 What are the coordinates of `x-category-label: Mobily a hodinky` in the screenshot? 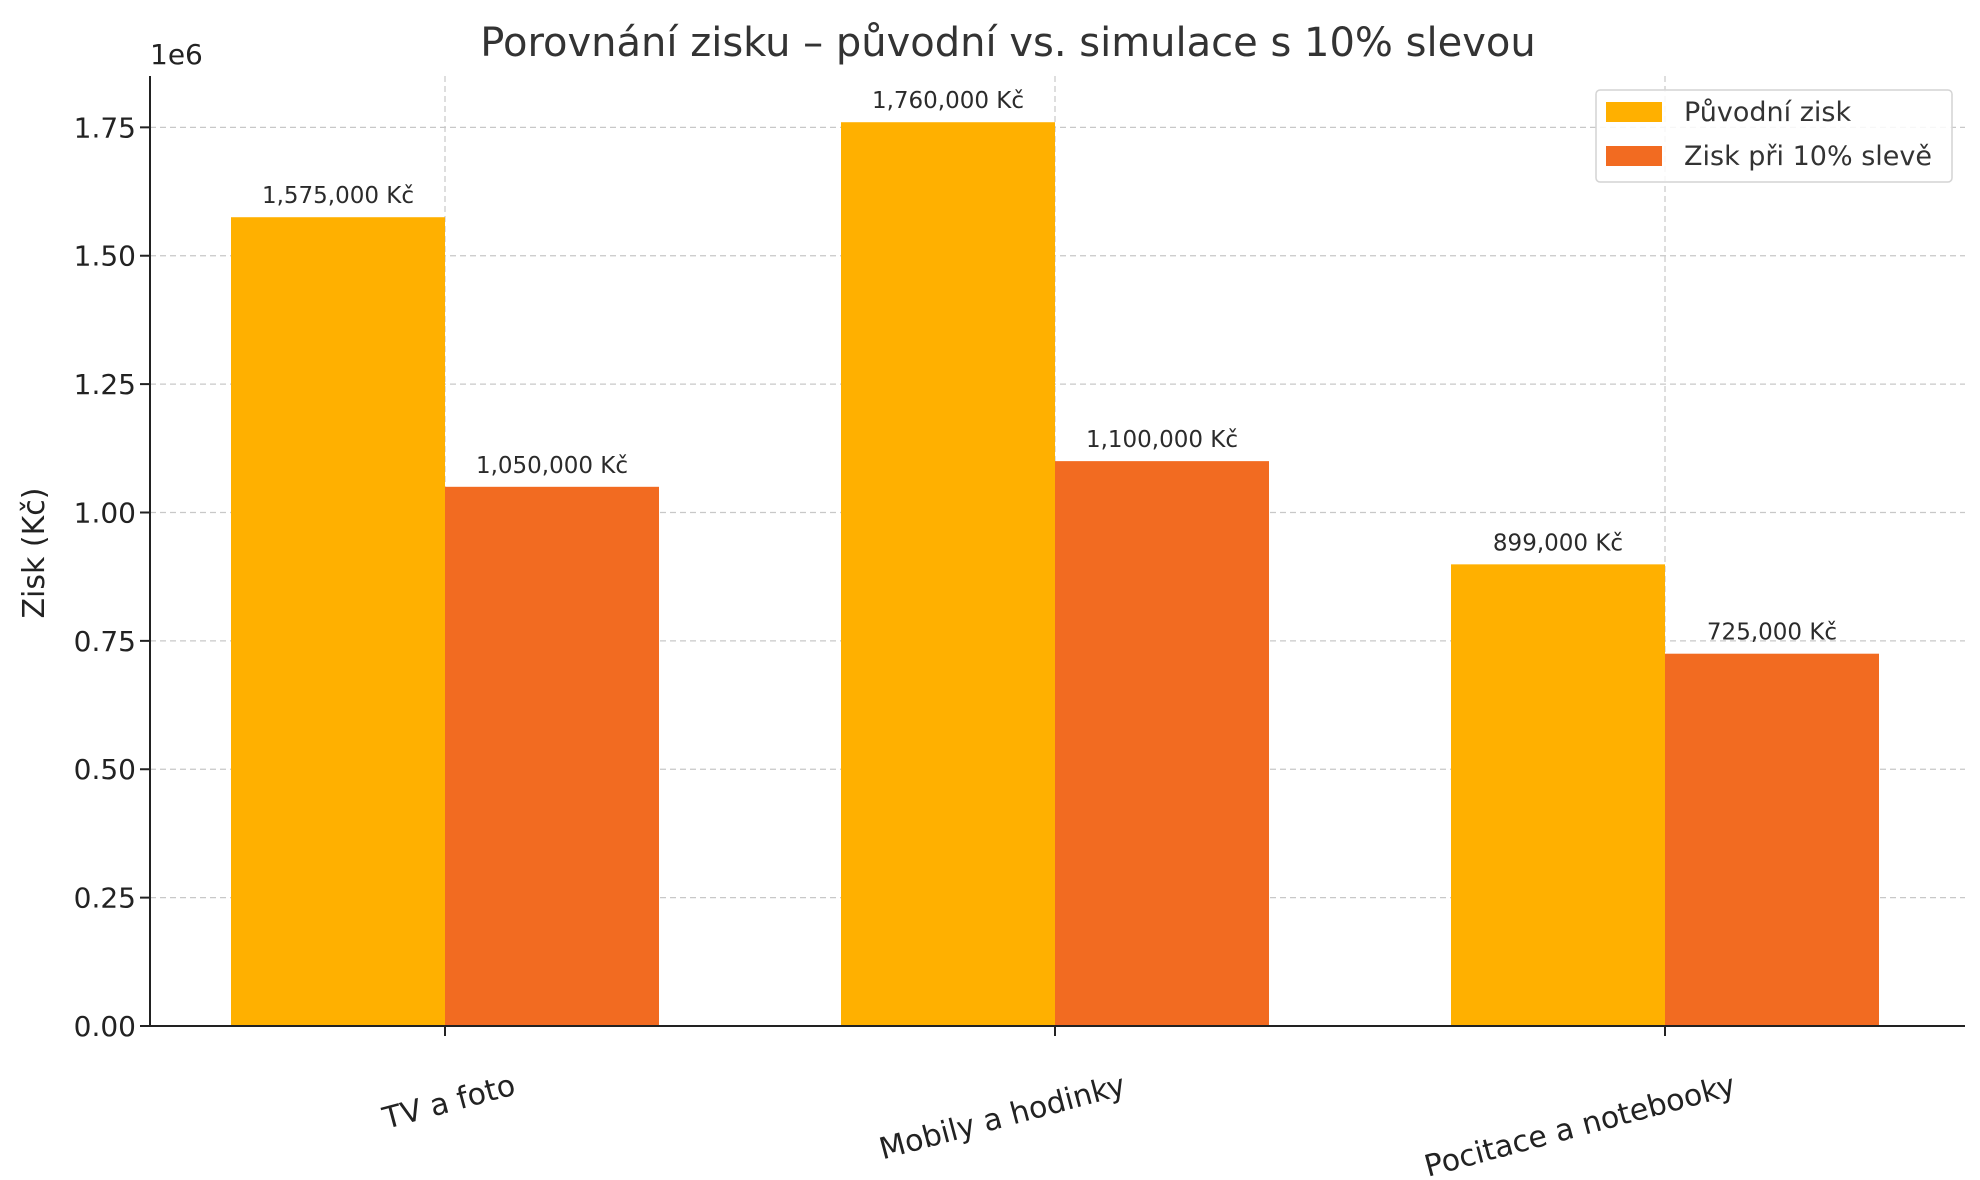 It's located at (1002, 1117).